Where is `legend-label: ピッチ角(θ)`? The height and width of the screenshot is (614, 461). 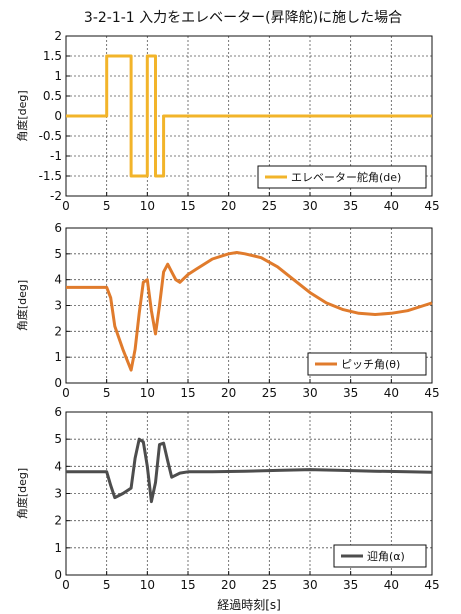 legend-label: ピッチ角(θ) is located at coordinates (370, 364).